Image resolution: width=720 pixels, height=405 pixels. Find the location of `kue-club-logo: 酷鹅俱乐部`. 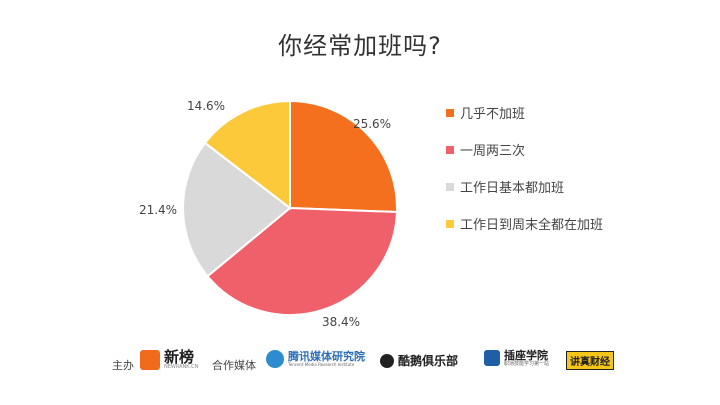

kue-club-logo: 酷鹅俱乐部 is located at coordinates (419, 360).